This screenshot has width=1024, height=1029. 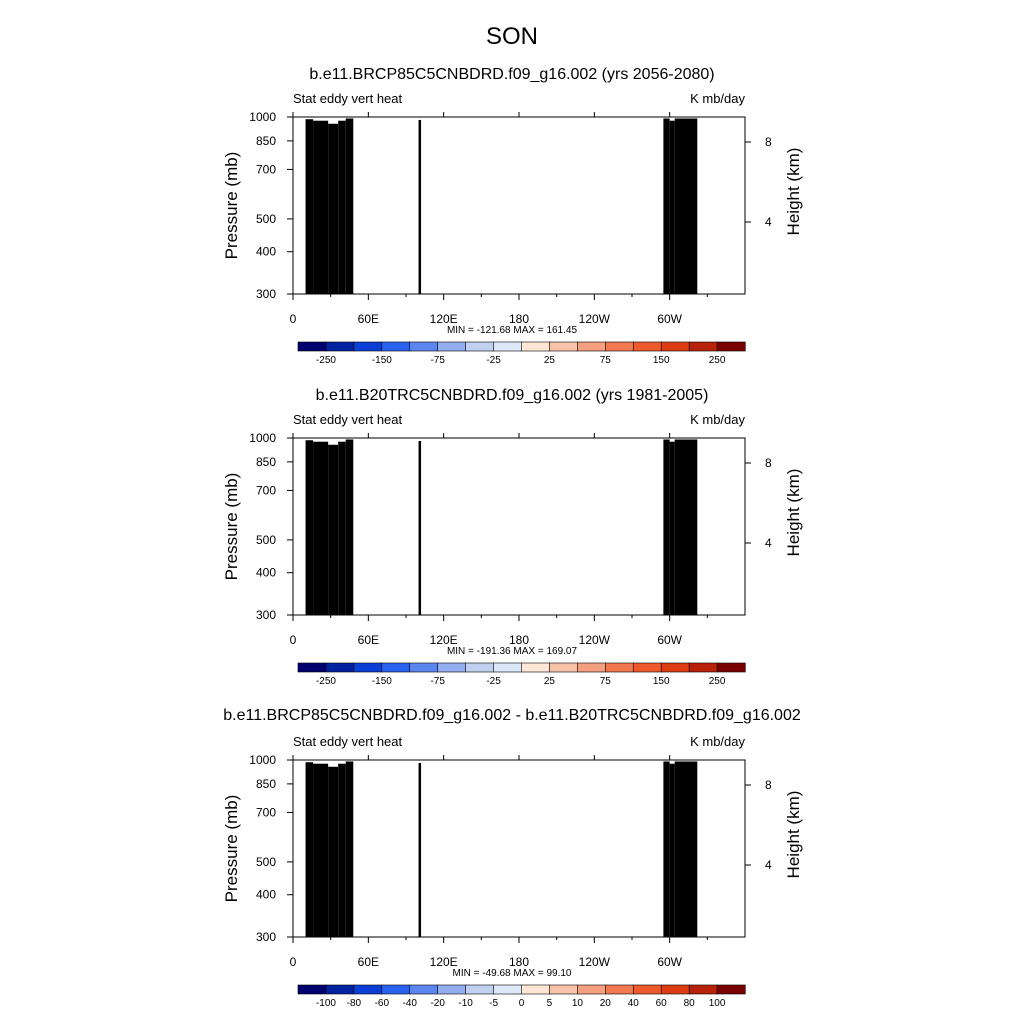 I want to click on y-right-tick-label: 4, so click(x=768, y=222).